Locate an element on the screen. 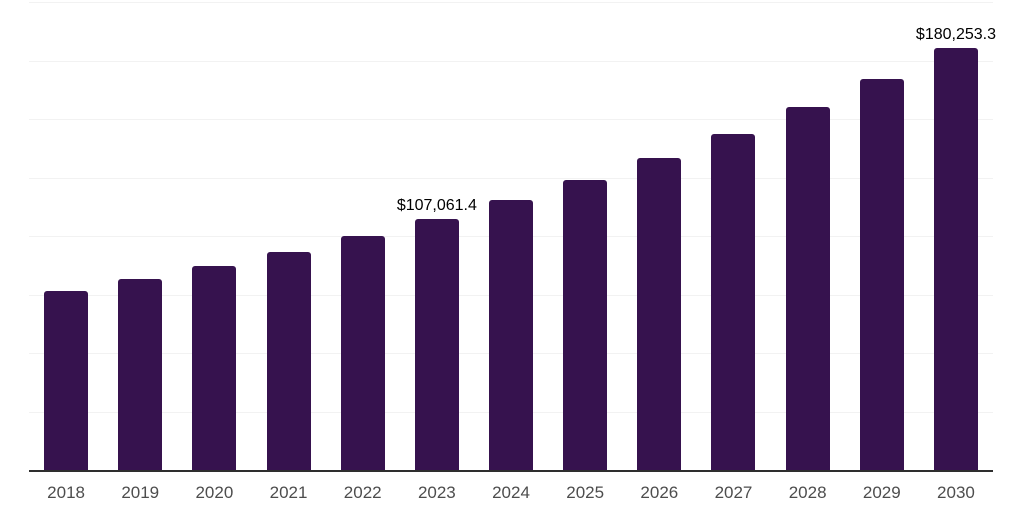  x-tick-2028: 2028 is located at coordinates (807, 492).